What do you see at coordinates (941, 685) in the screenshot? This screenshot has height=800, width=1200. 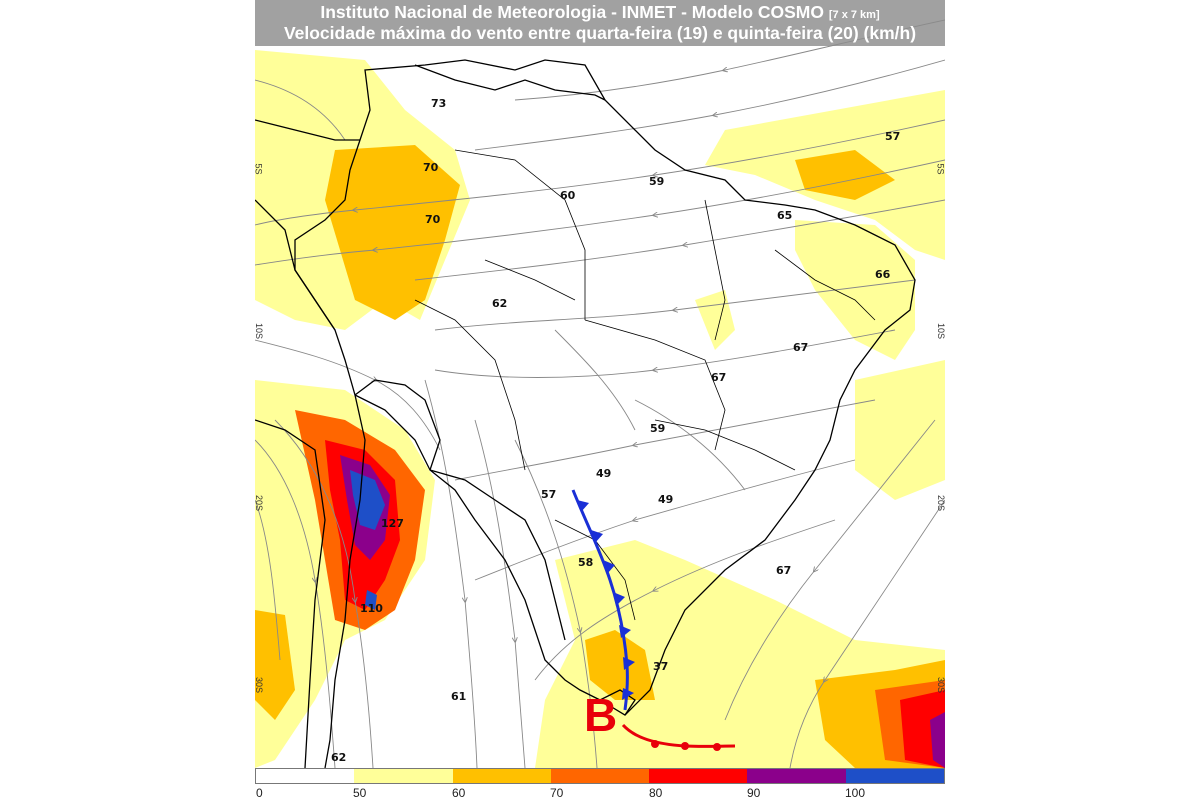 I see `lat-tick-right-30s: 30S` at bounding box center [941, 685].